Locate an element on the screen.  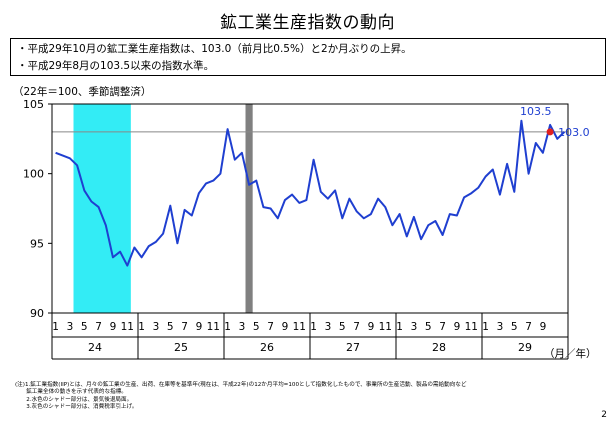
peak-value-label: 103.5 is located at coordinates (536, 111).